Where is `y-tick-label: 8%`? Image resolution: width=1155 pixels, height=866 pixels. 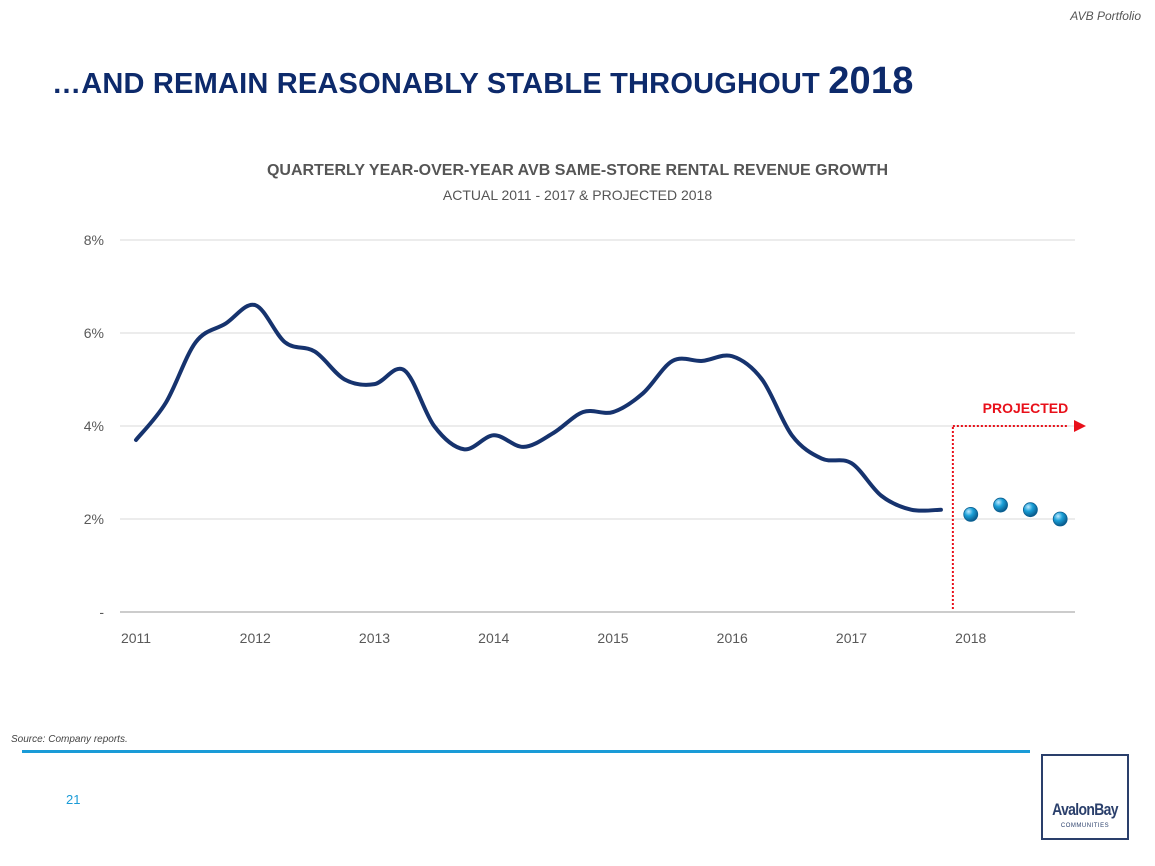 y-tick-label: 8% is located at coordinates (94, 240).